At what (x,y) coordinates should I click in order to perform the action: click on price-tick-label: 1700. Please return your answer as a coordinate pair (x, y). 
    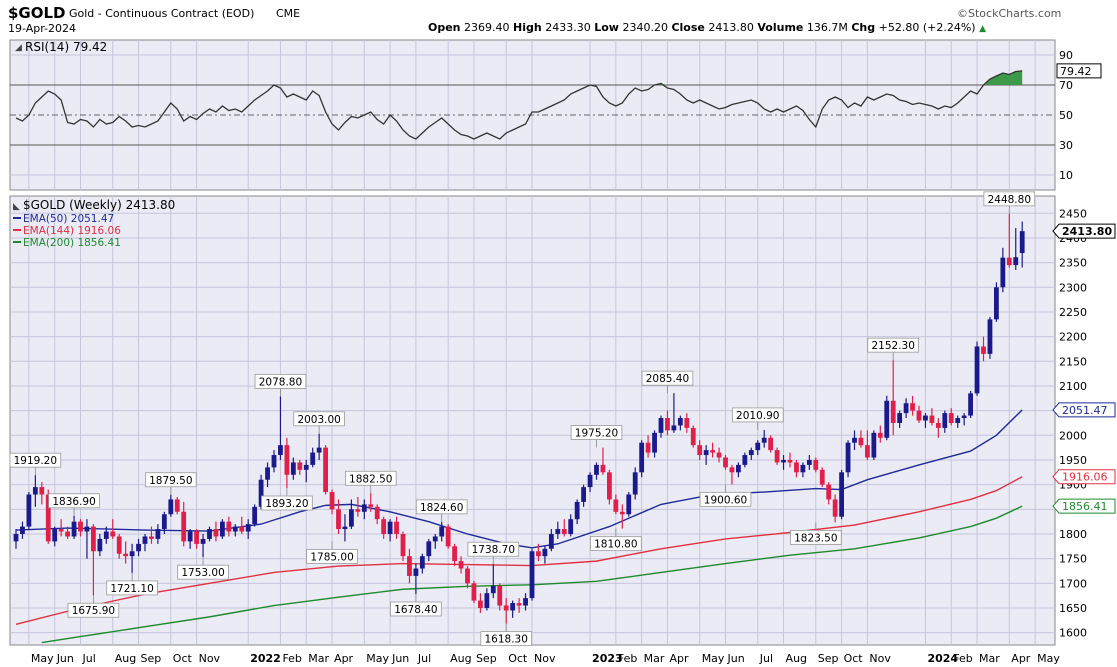
    Looking at the image, I should click on (1073, 583).